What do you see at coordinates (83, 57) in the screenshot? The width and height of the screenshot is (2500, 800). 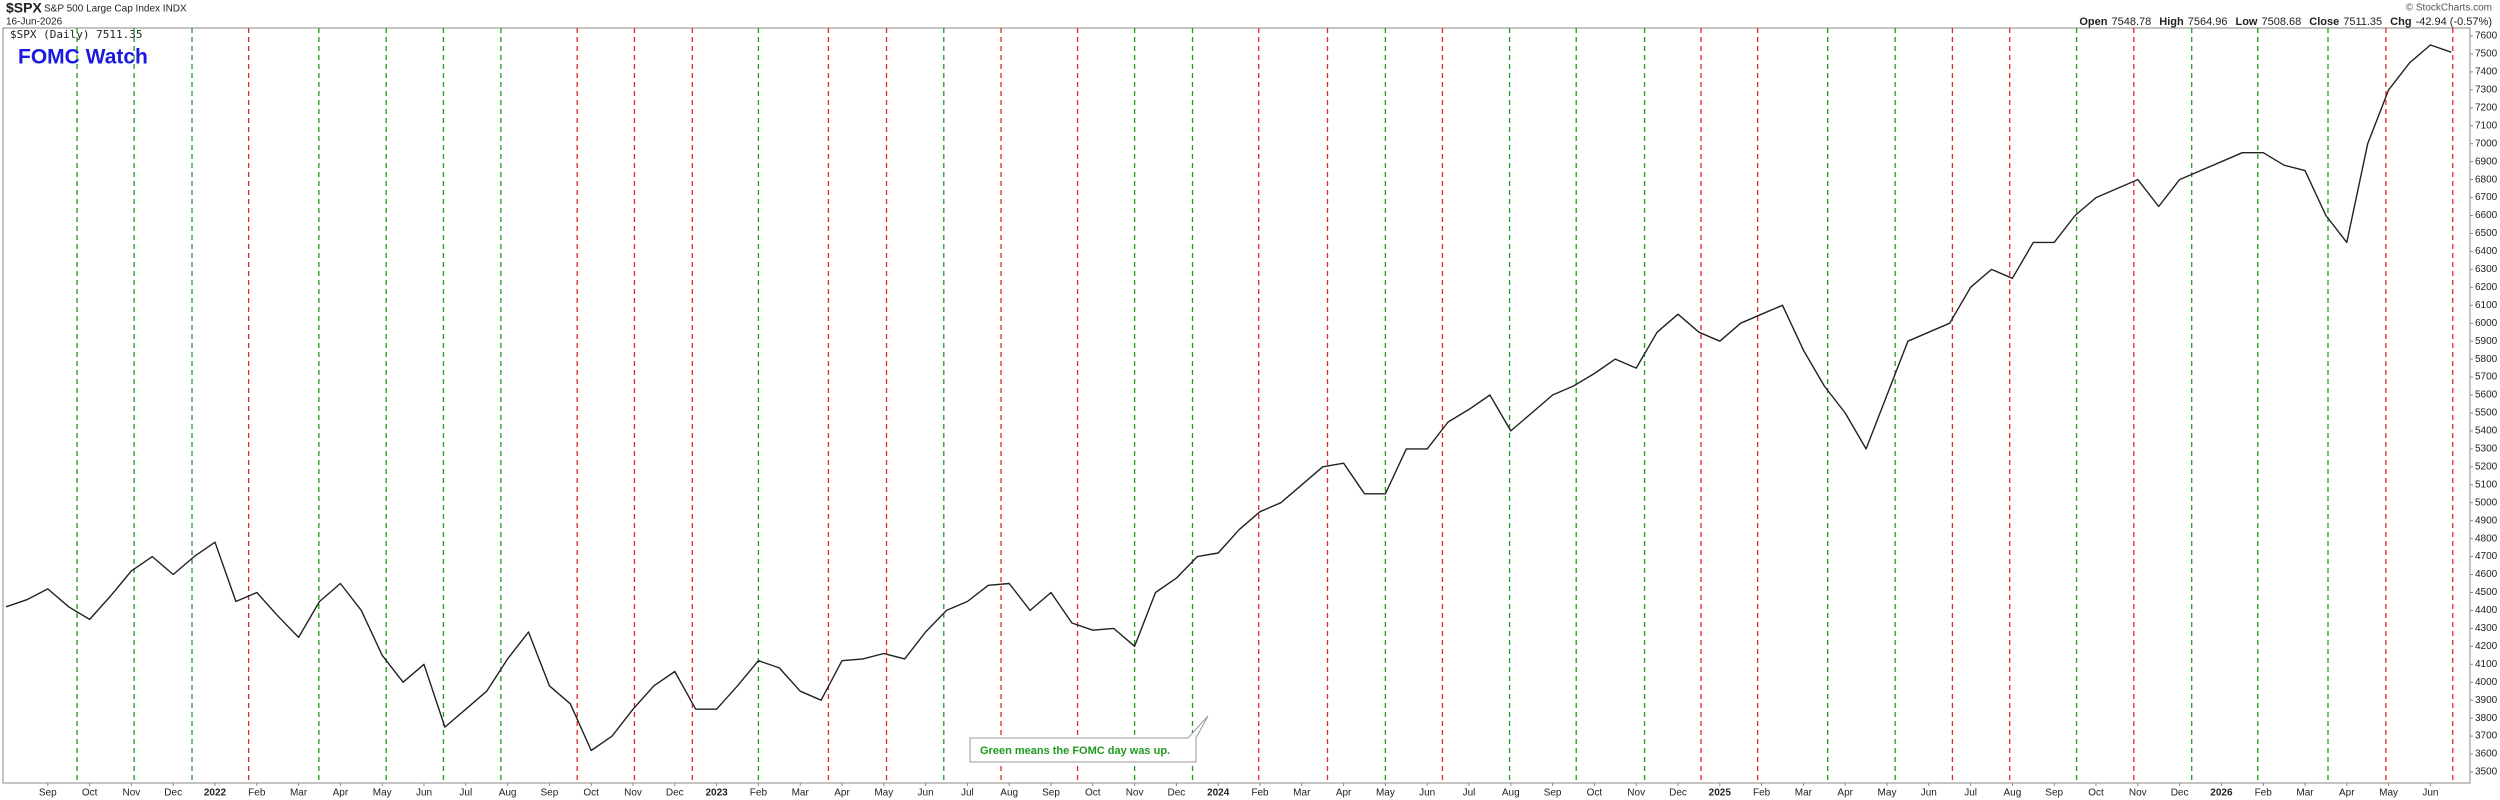 I see `chart-title: FOMC Watch` at bounding box center [83, 57].